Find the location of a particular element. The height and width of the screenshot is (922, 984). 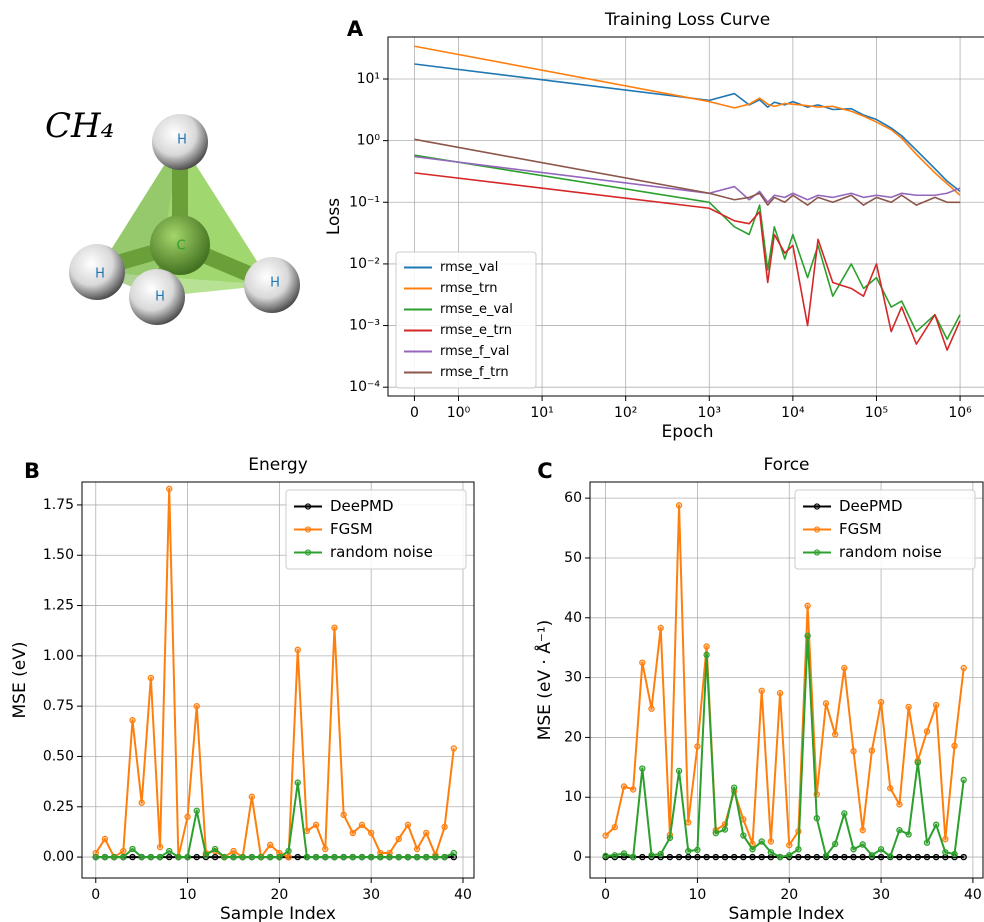

y-tick-label: 10 is located at coordinates (573, 797).